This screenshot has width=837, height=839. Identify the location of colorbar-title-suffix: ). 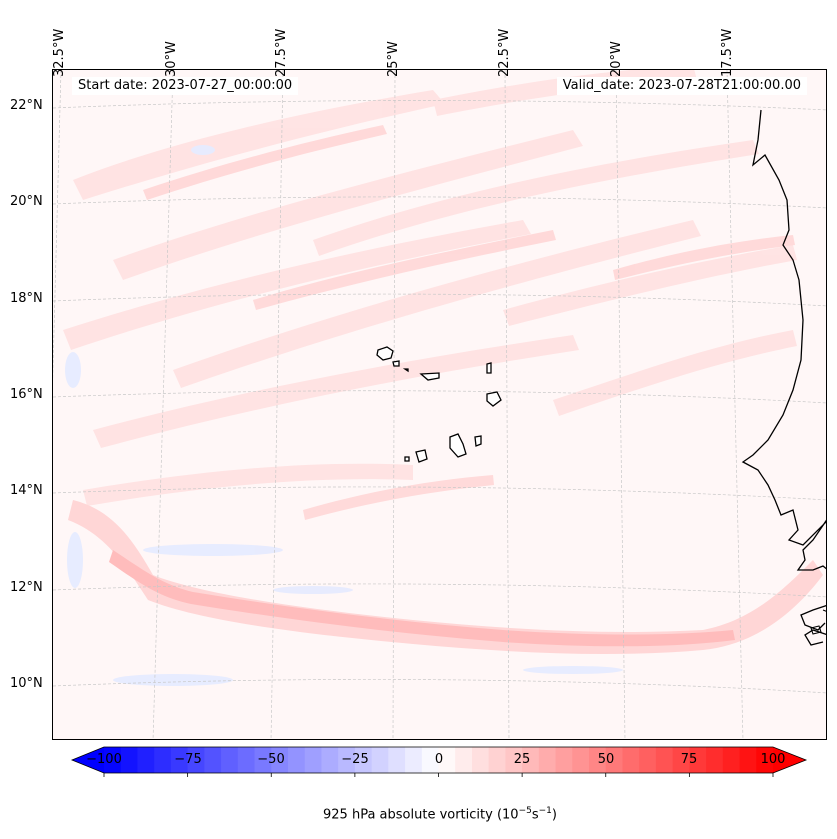
(554, 815).